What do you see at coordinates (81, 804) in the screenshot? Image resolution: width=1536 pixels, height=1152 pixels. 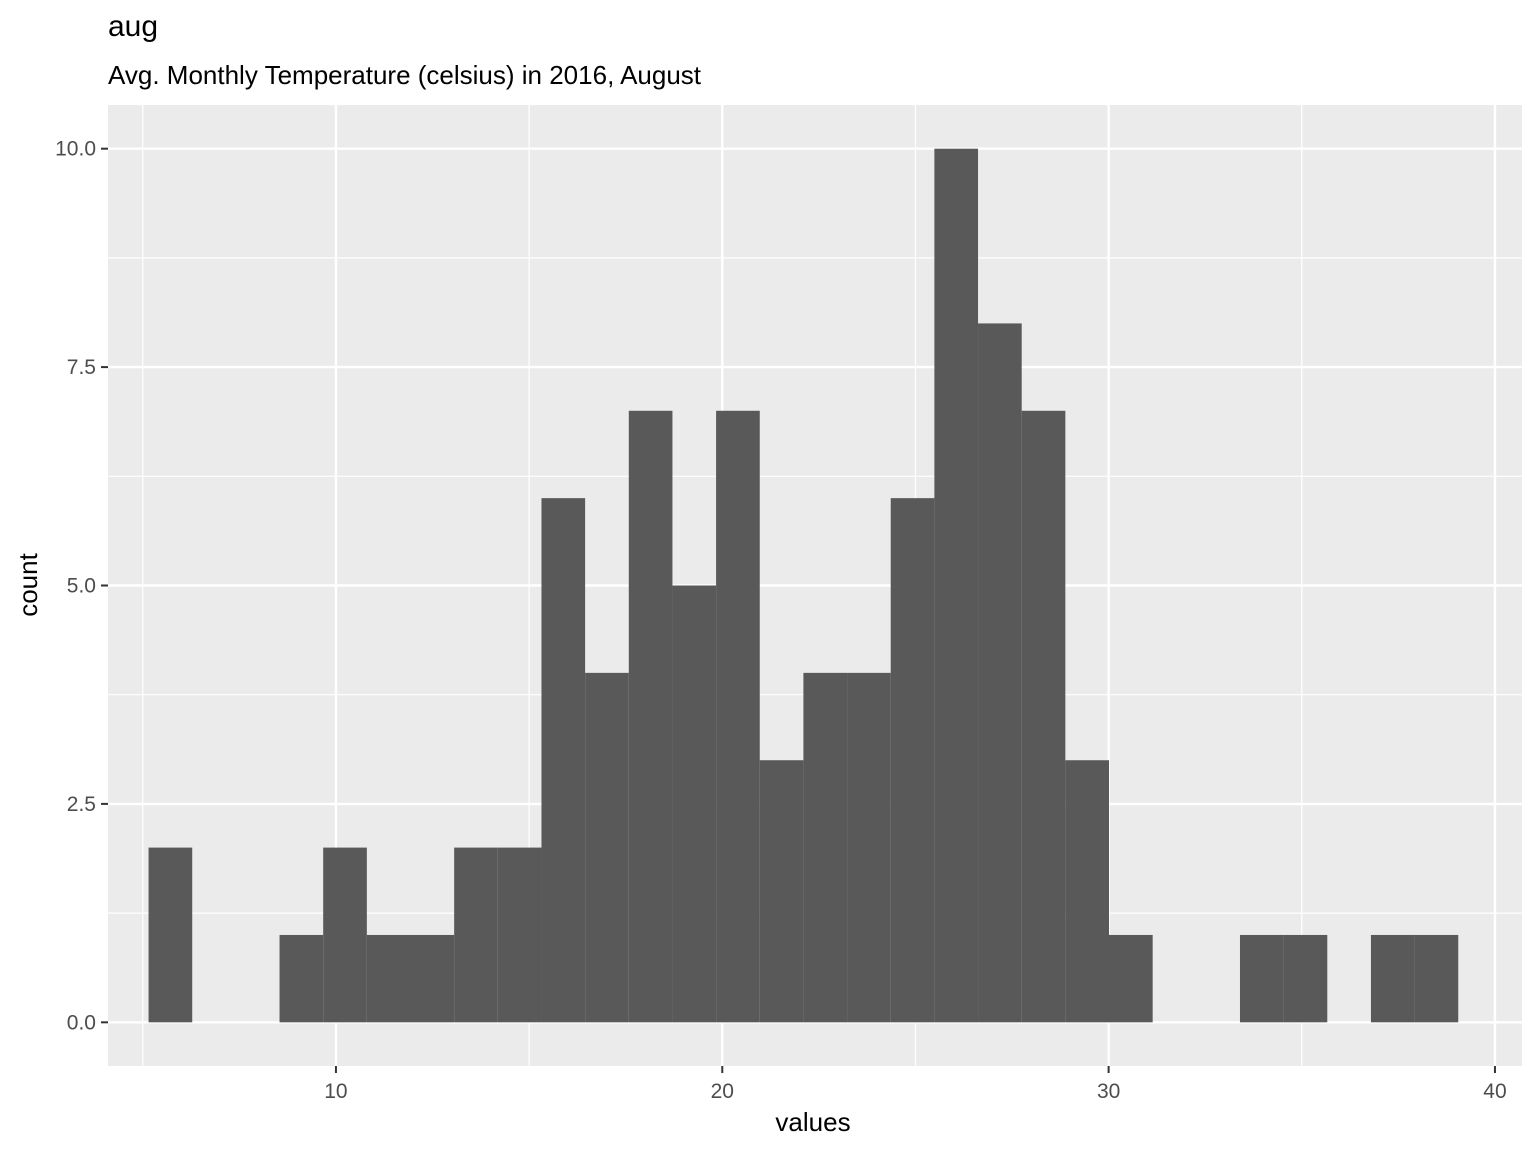 I see `y-tick-label: 2.5` at bounding box center [81, 804].